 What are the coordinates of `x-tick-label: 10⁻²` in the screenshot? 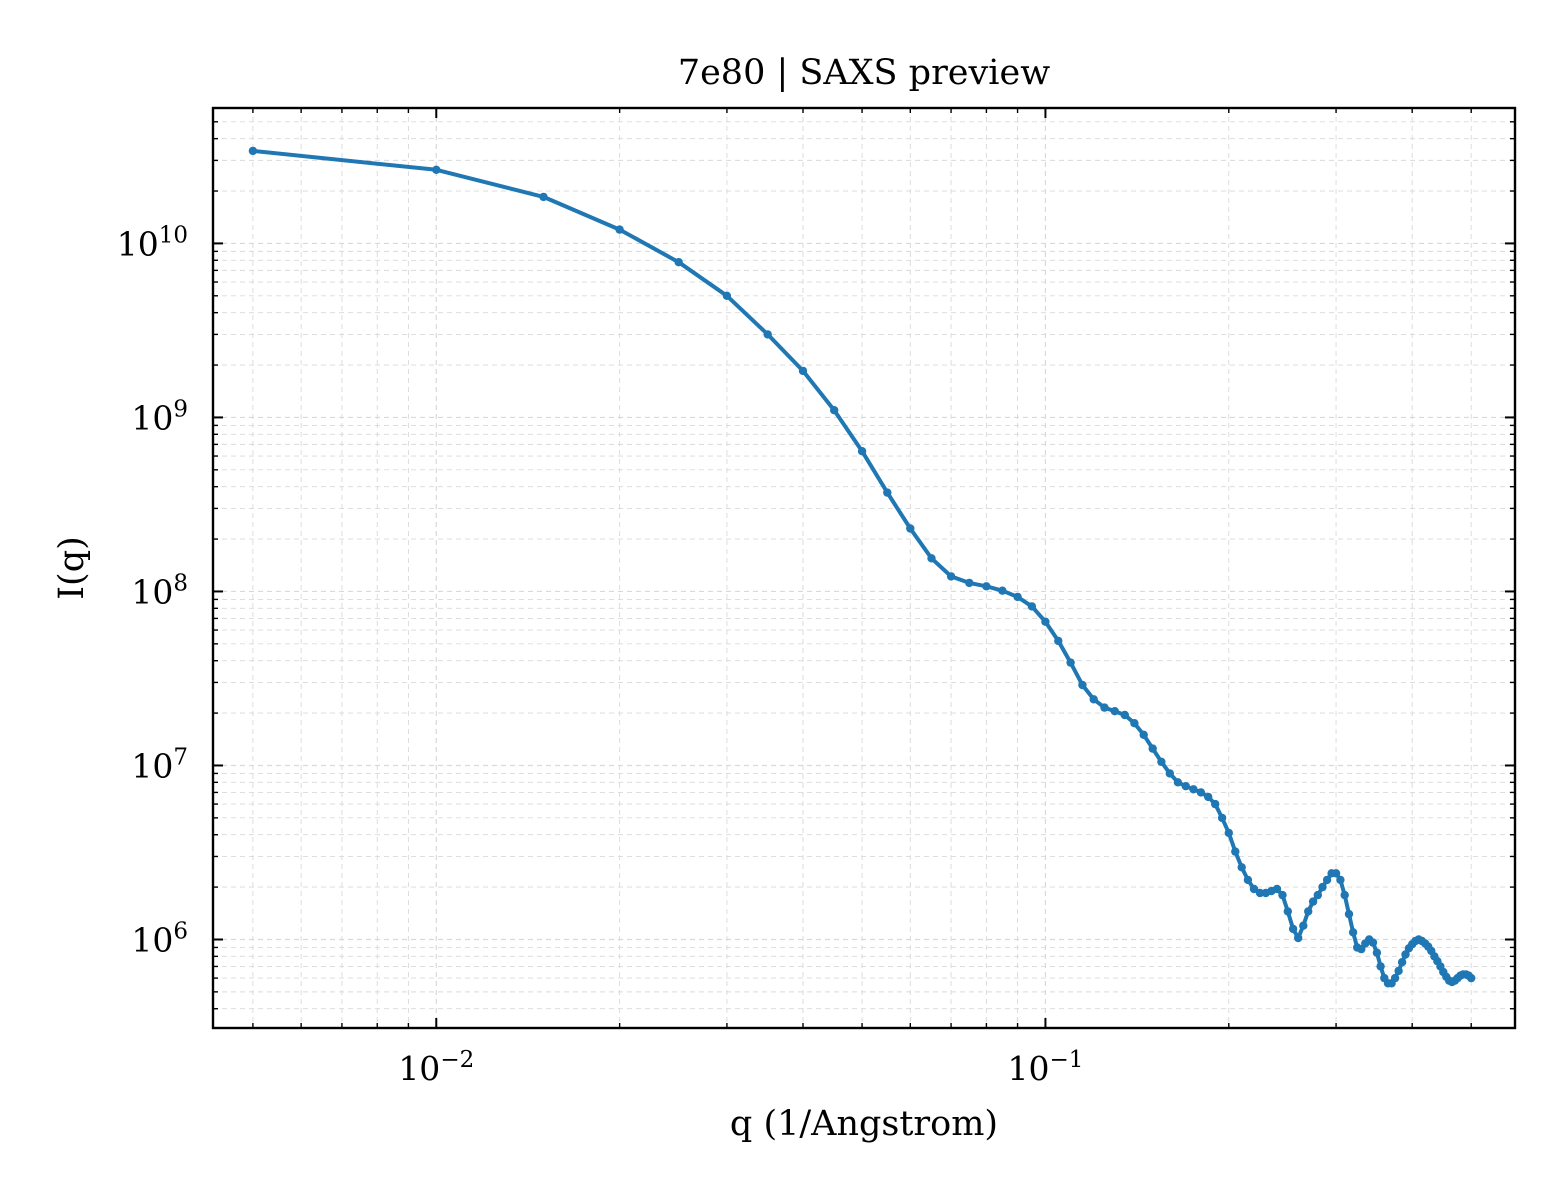 It's located at (436, 1067).